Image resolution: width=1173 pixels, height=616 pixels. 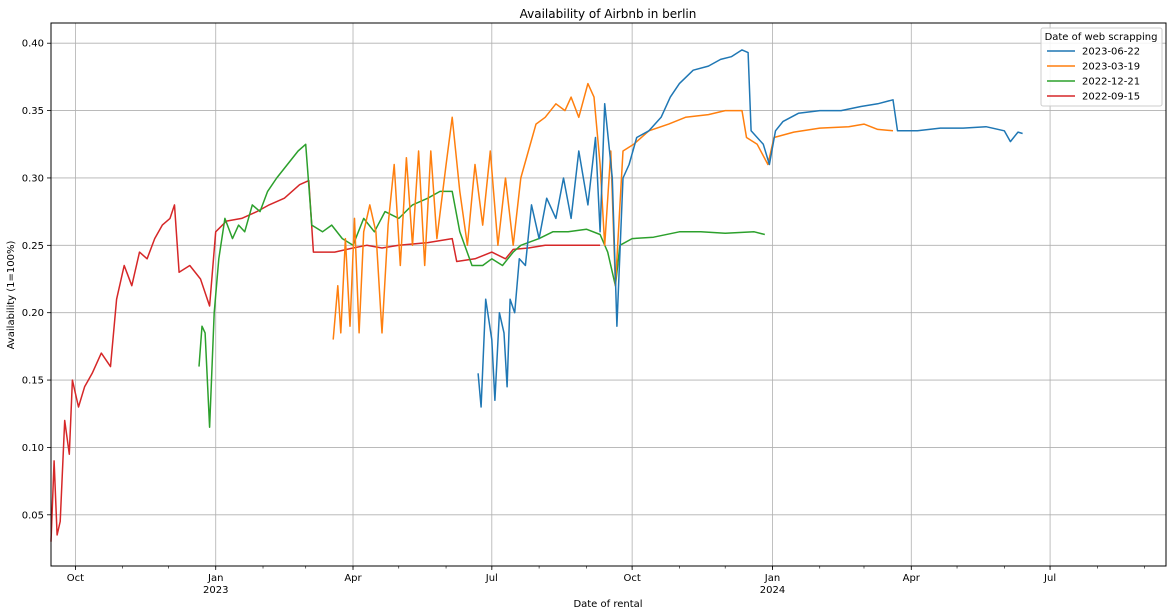 What do you see at coordinates (1101, 37) in the screenshot?
I see `legend-title: Date of web scrapping` at bounding box center [1101, 37].